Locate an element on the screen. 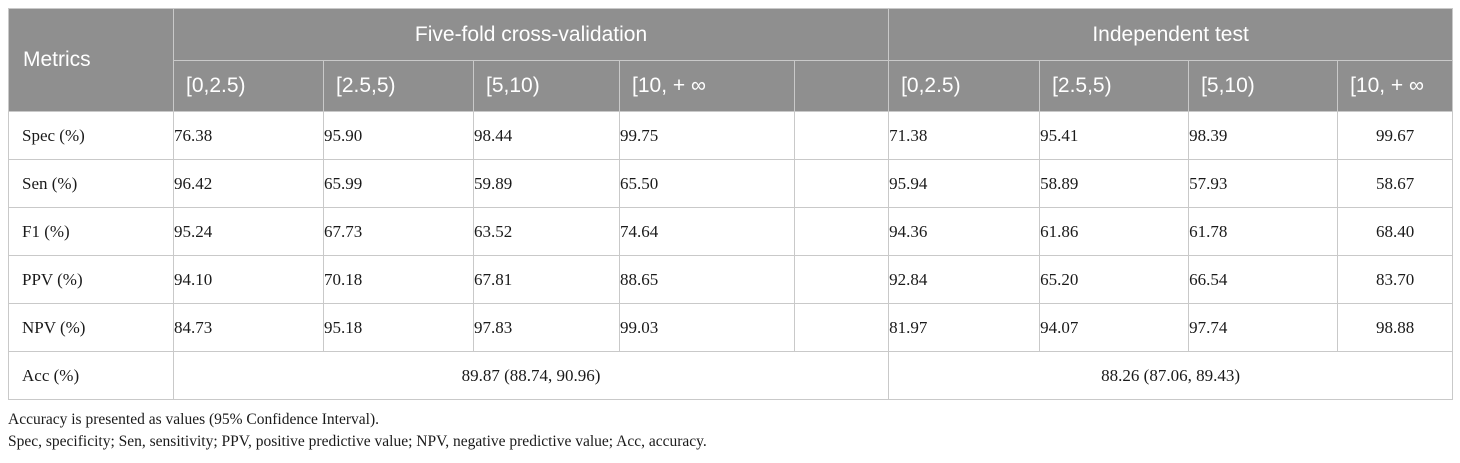  cv-value: 95.18 is located at coordinates (398, 327).